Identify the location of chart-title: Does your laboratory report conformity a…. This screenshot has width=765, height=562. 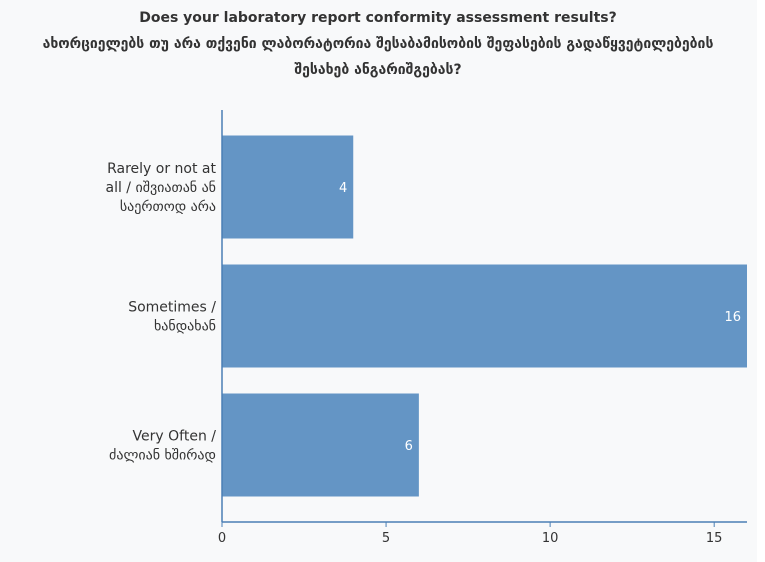
(378, 44).